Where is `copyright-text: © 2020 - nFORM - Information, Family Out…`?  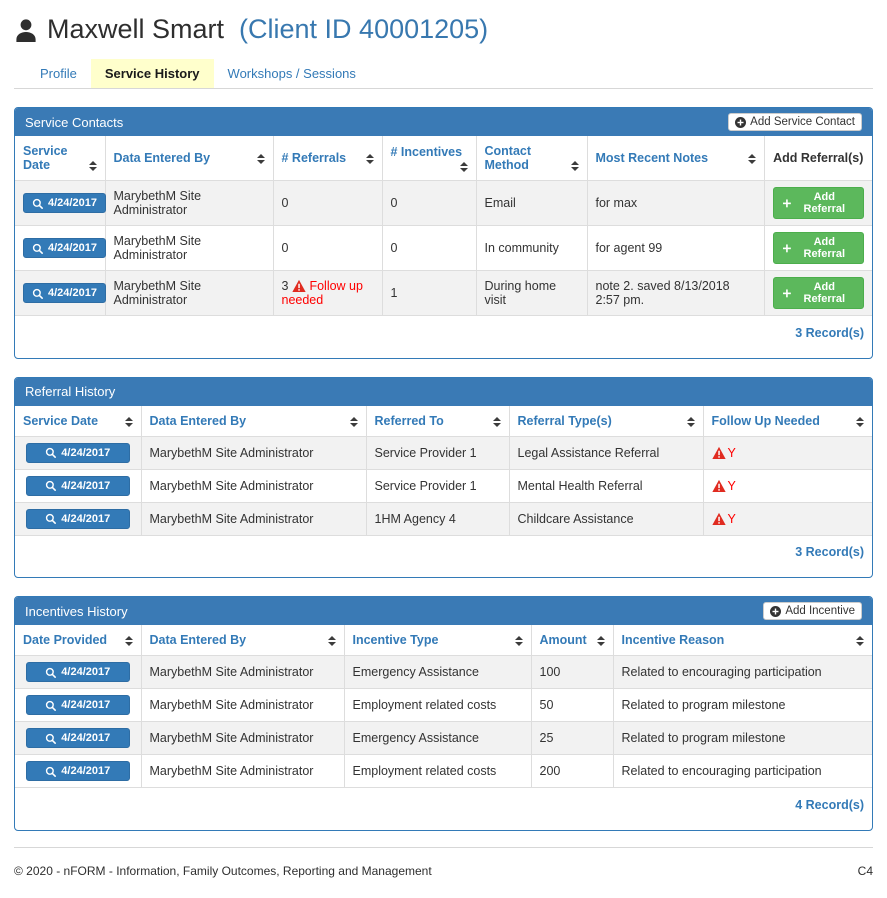
copyright-text: © 2020 - nFORM - Information, Family Out… is located at coordinates (223, 870).